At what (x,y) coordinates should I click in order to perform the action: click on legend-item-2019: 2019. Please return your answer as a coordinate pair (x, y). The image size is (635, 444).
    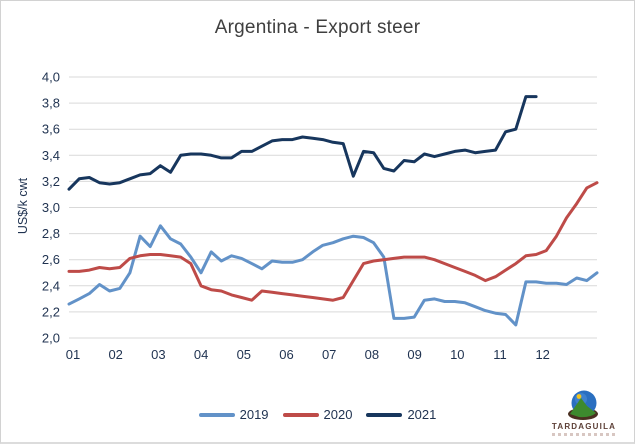
    Looking at the image, I should click on (233, 414).